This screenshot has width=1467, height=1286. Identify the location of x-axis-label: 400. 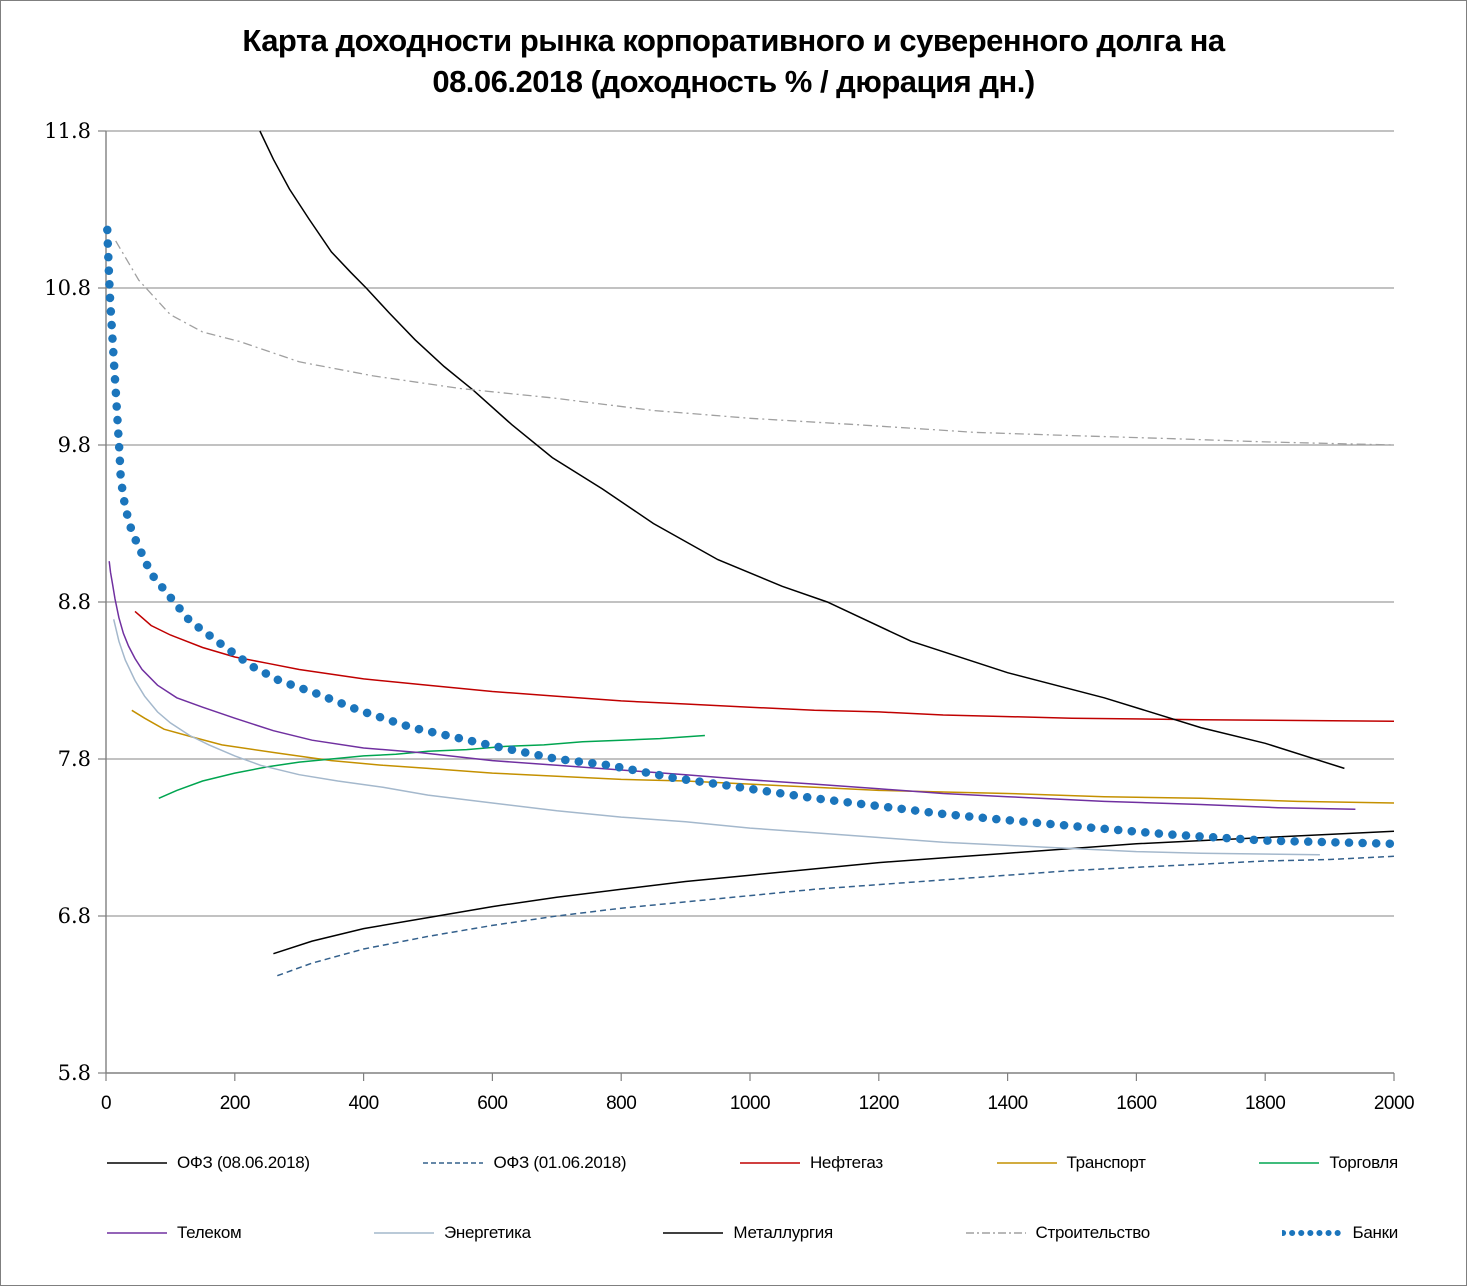
(363, 1103).